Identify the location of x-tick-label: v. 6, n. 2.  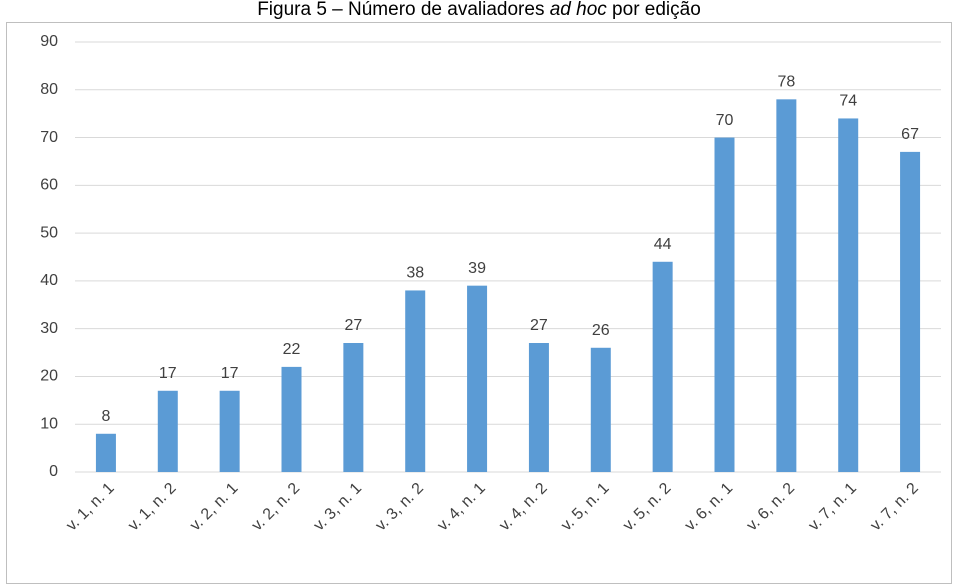
(771, 507).